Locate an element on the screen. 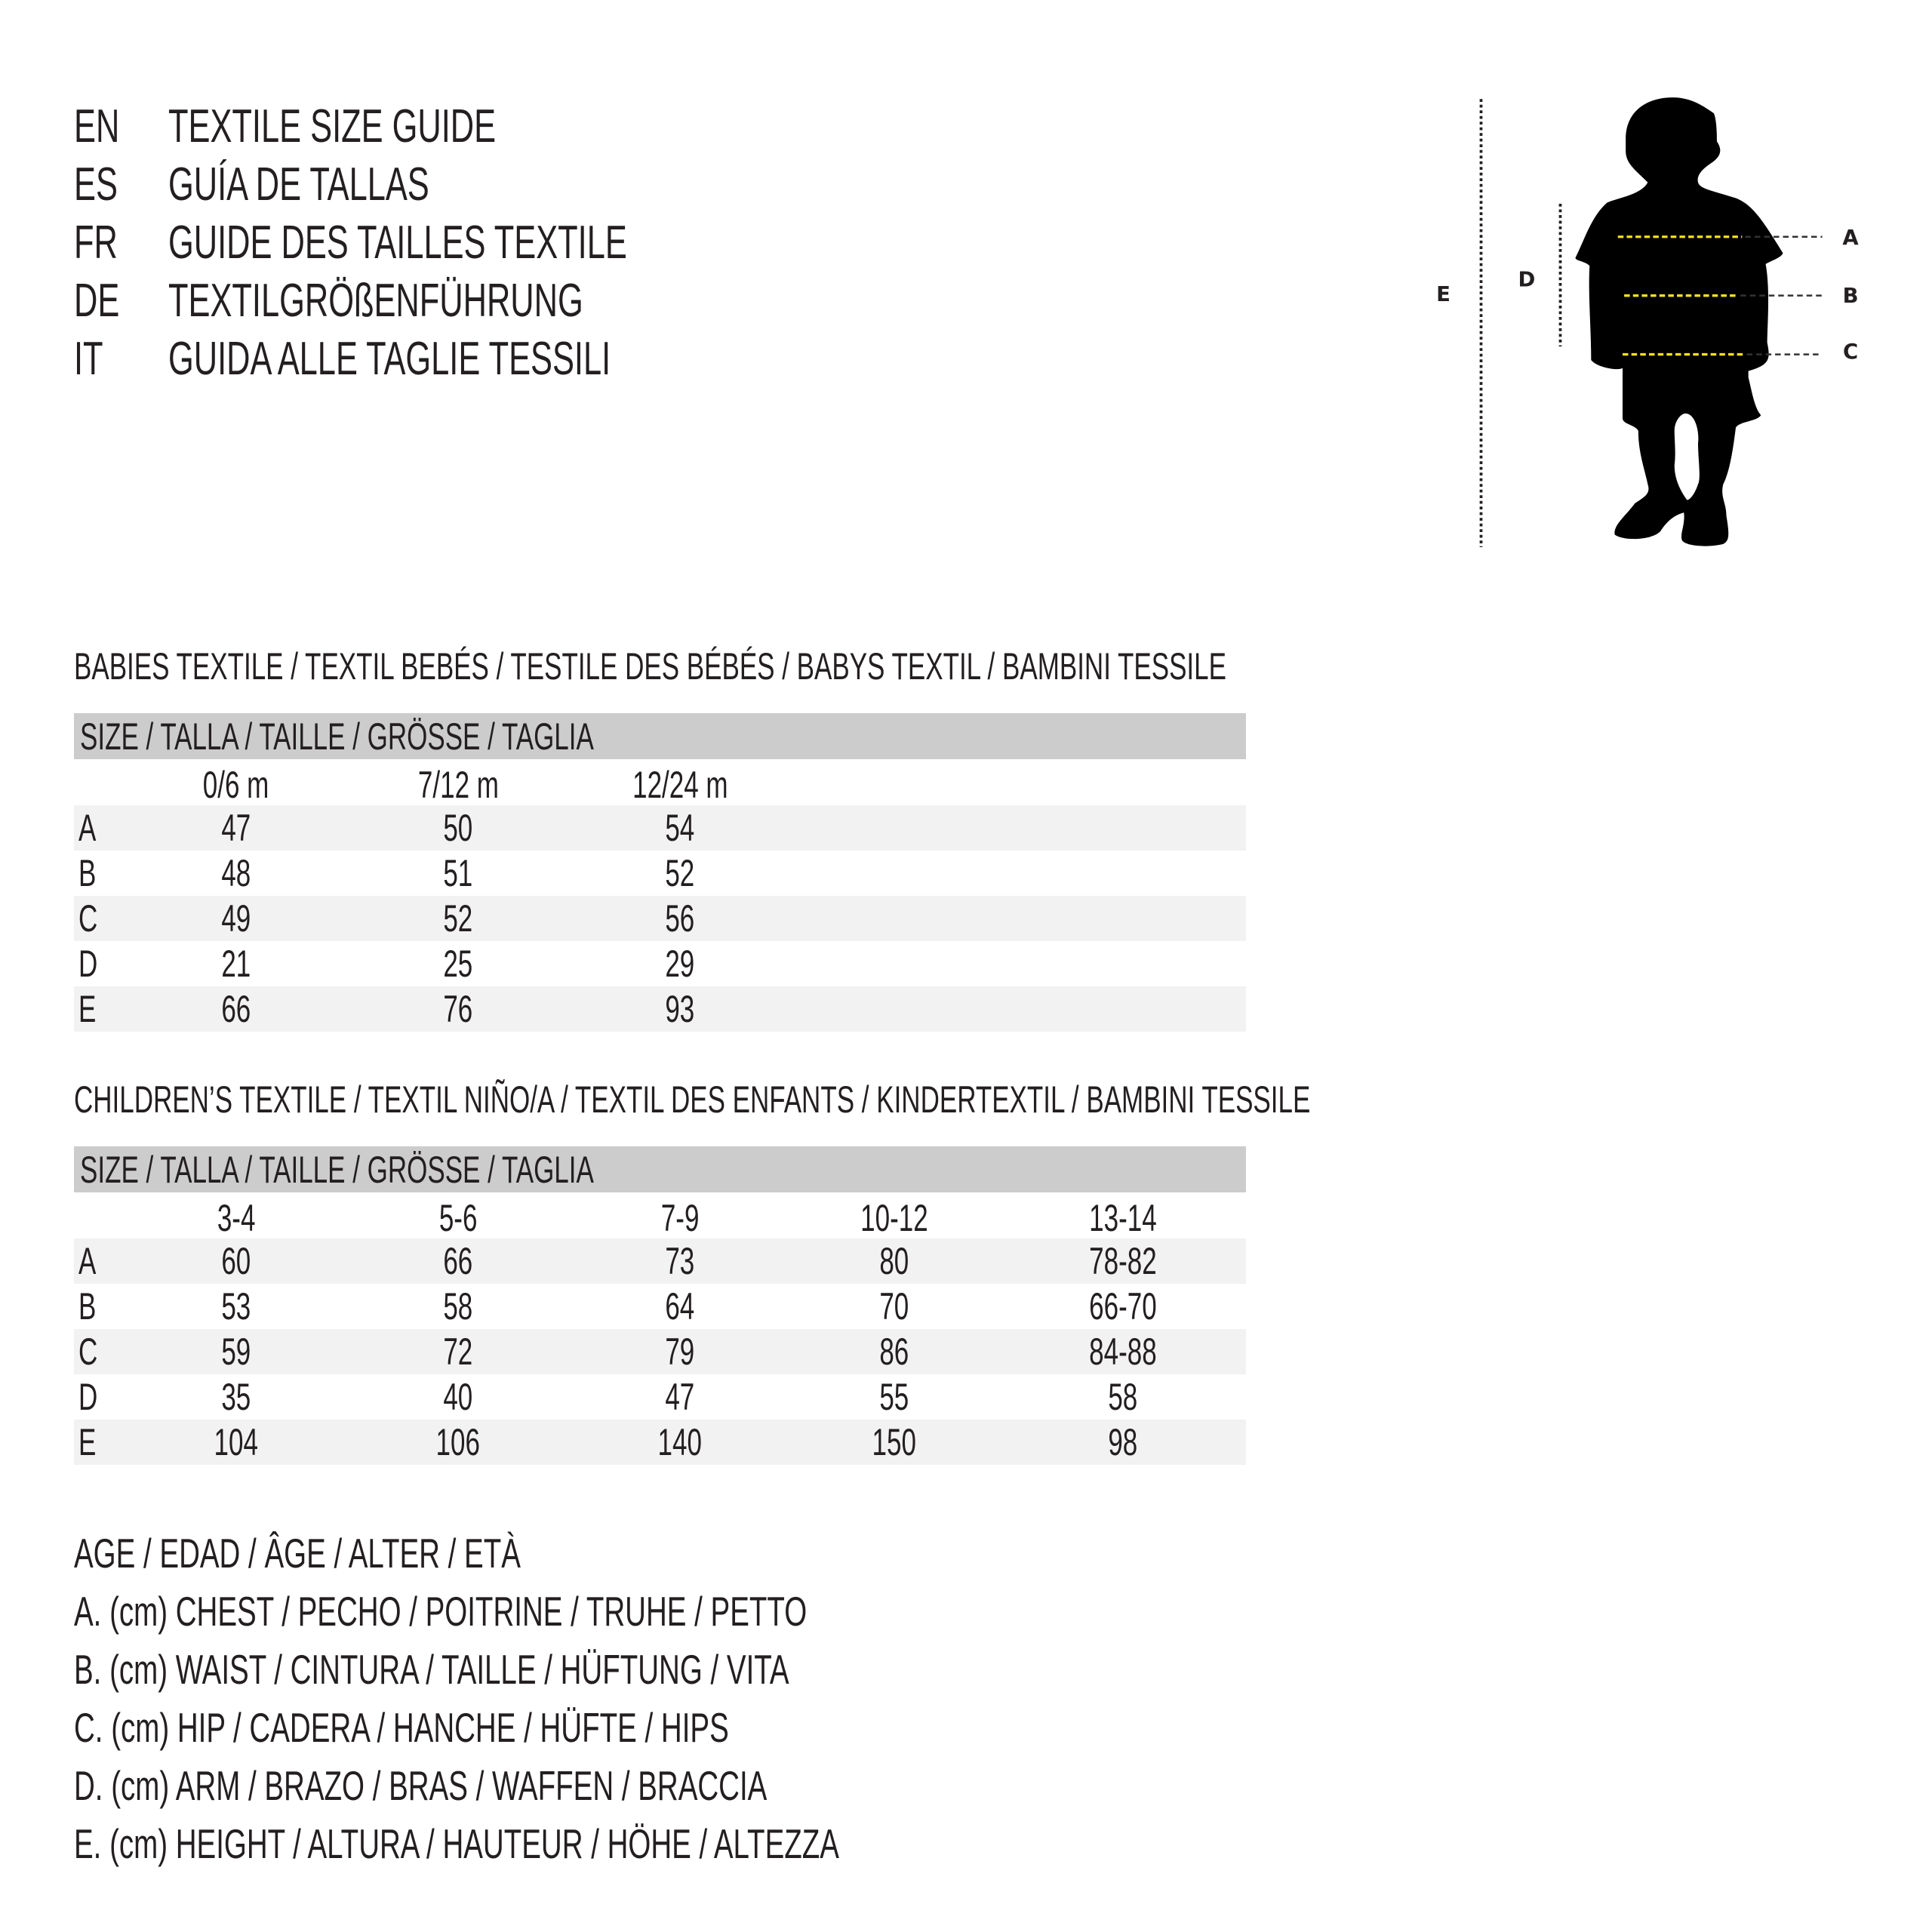 The height and width of the screenshot is (1932, 1932). table-row: E 104 106 140 150 98 is located at coordinates (660, 1442).